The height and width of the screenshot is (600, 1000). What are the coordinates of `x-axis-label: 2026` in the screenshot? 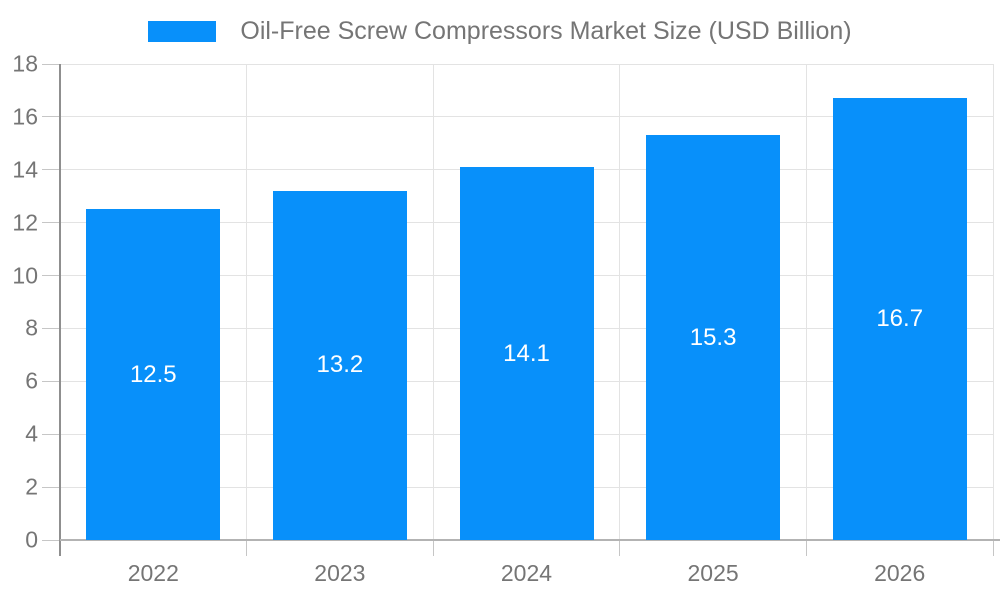 It's located at (900, 573).